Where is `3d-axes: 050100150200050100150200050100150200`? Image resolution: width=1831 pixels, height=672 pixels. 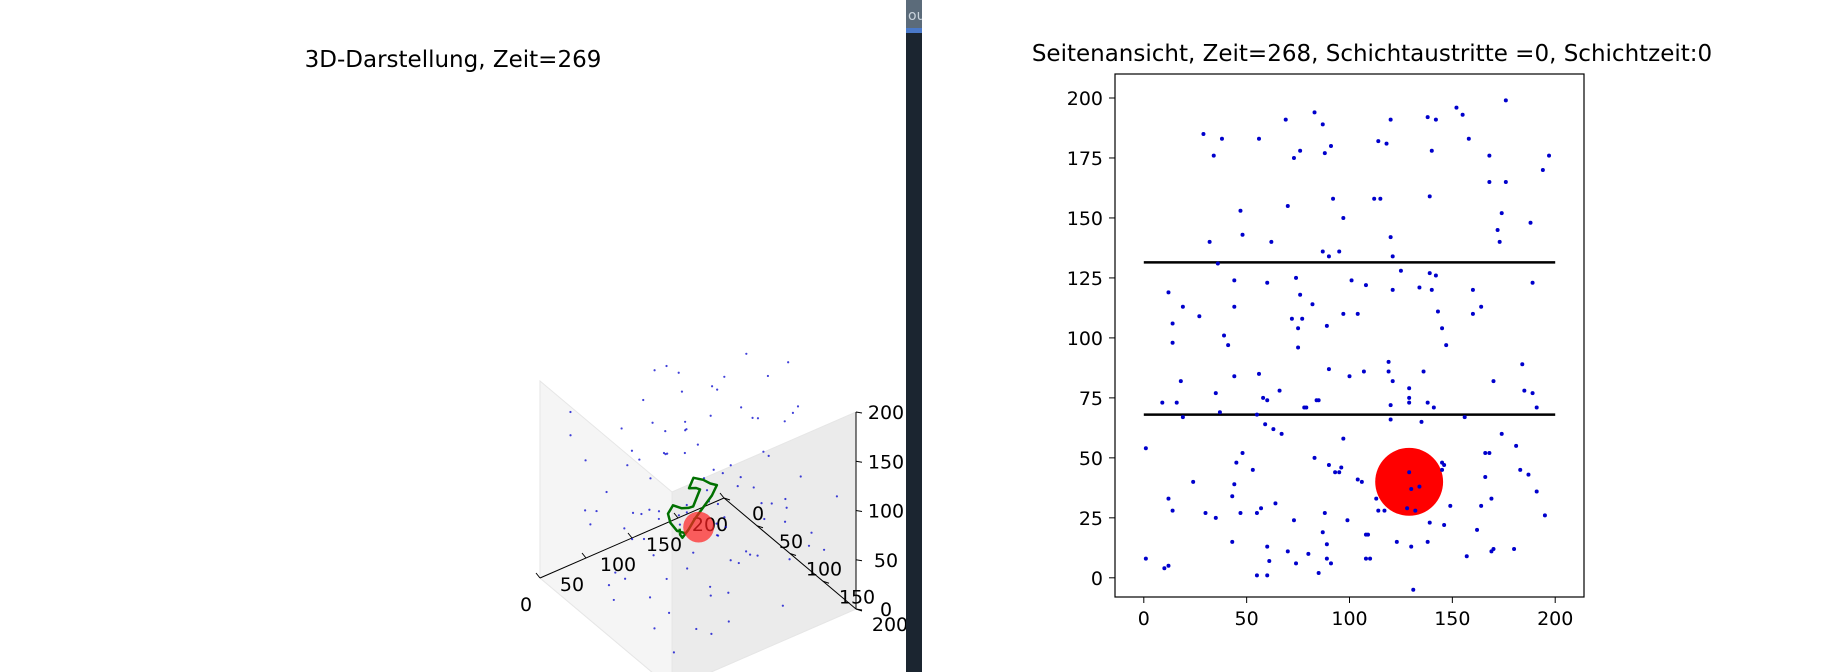
3d-axes: 050100150200050100150200050100150200 is located at coordinates (713, 519).